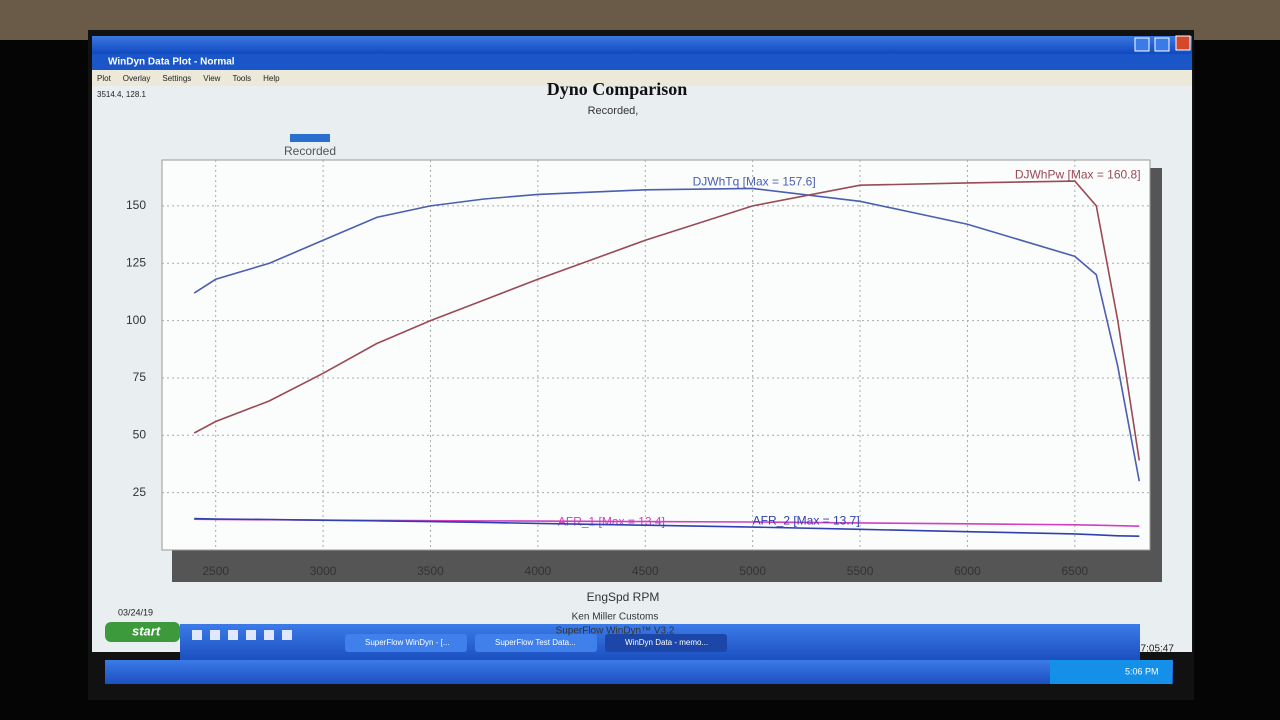  Describe the element at coordinates (645, 571) in the screenshot. I see `x-tick-label: 4500` at that location.